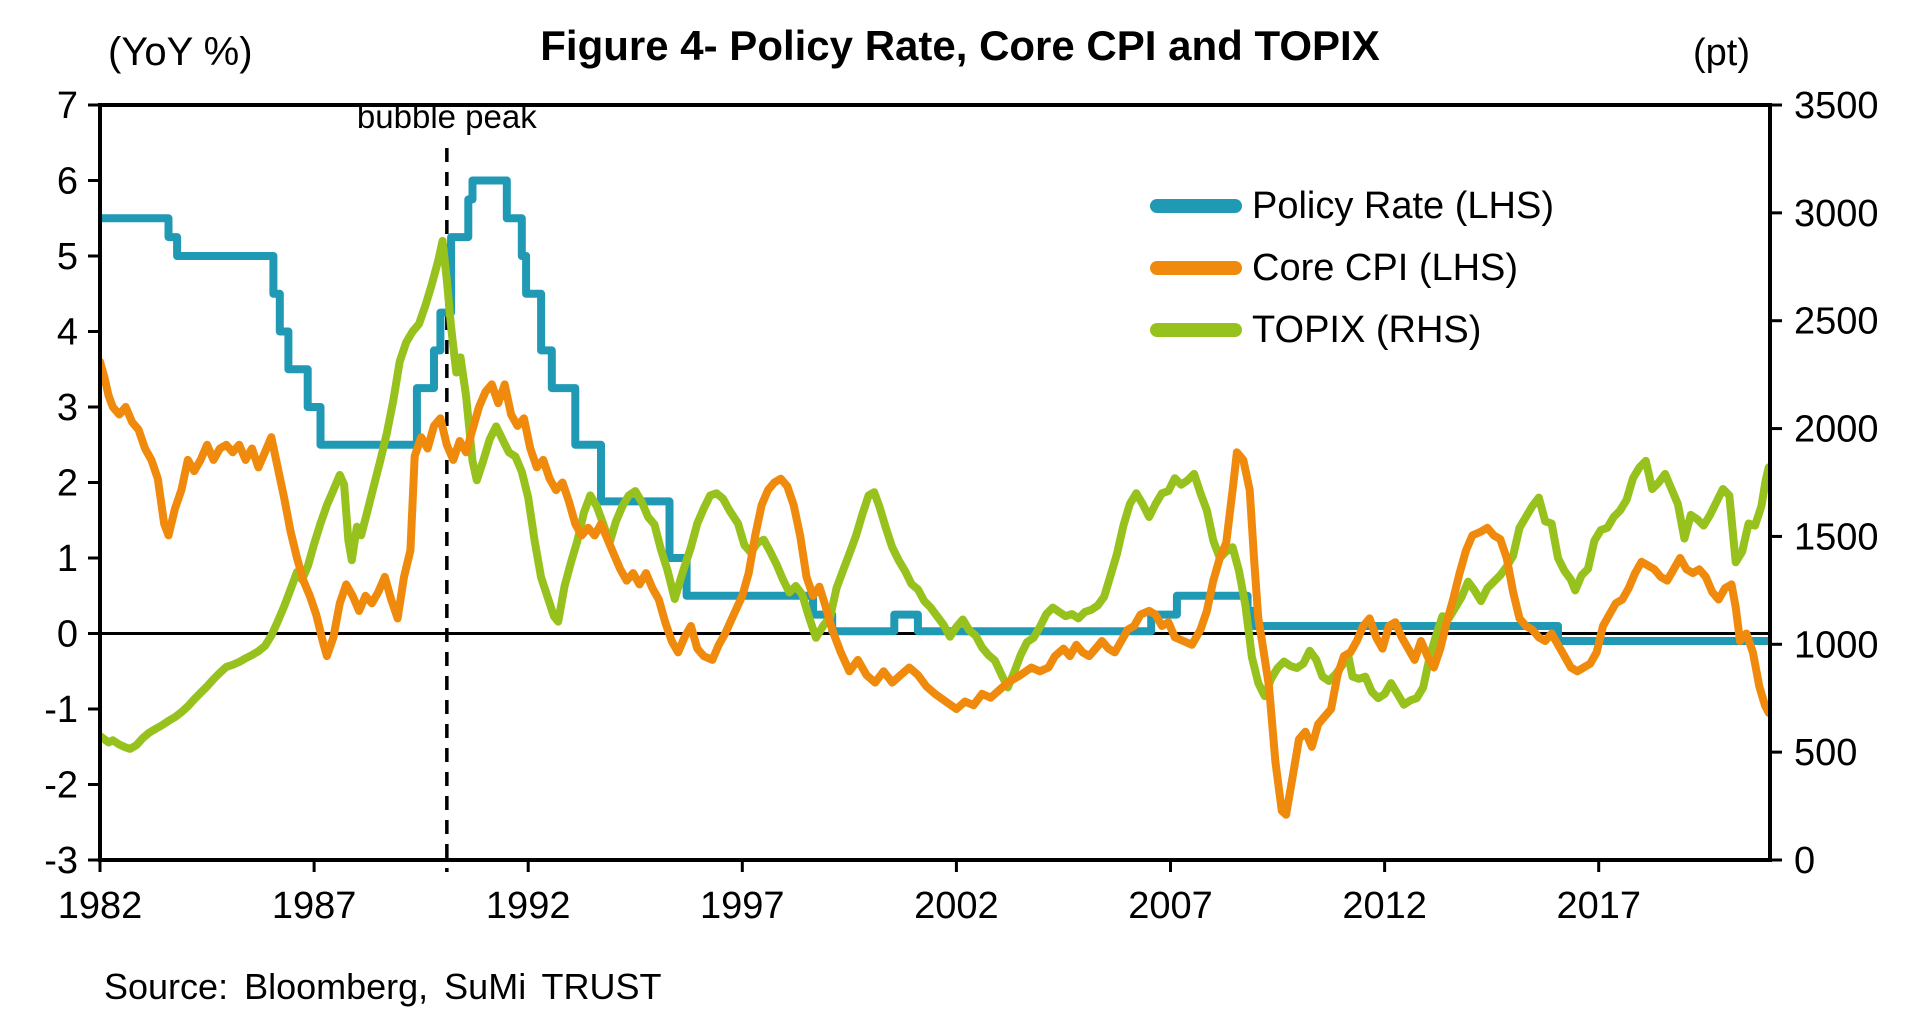  What do you see at coordinates (528, 906) in the screenshot?
I see `x-tick-label: 1992` at bounding box center [528, 906].